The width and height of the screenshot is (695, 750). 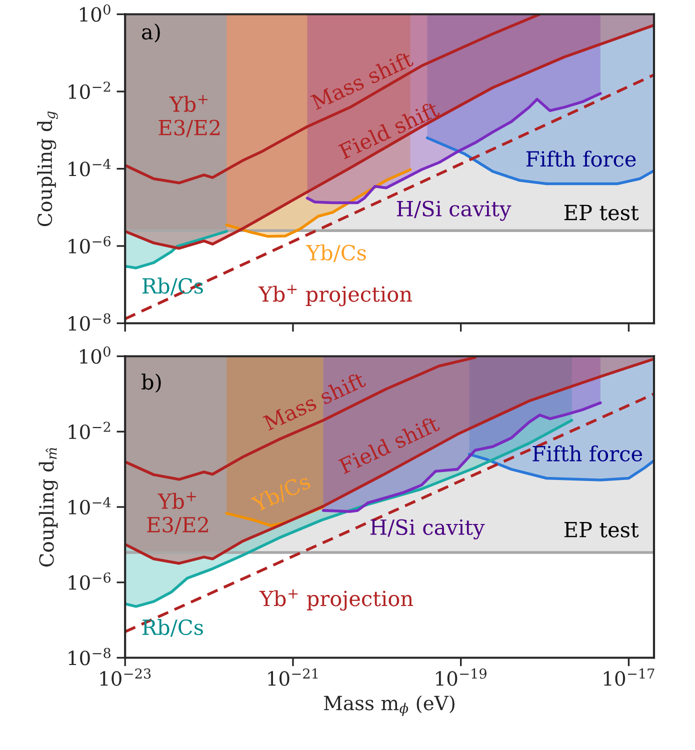 What do you see at coordinates (125, 677) in the screenshot?
I see `x-tick-label: 10$^{−23}$` at bounding box center [125, 677].